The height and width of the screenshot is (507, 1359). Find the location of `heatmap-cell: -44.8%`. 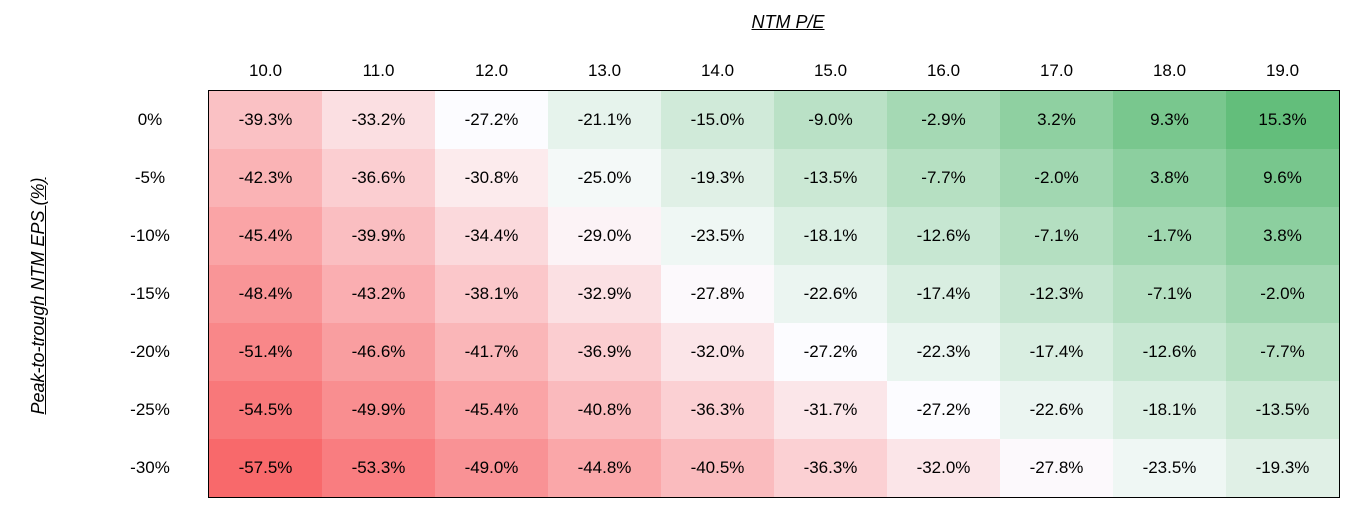

heatmap-cell: -44.8% is located at coordinates (604, 468).